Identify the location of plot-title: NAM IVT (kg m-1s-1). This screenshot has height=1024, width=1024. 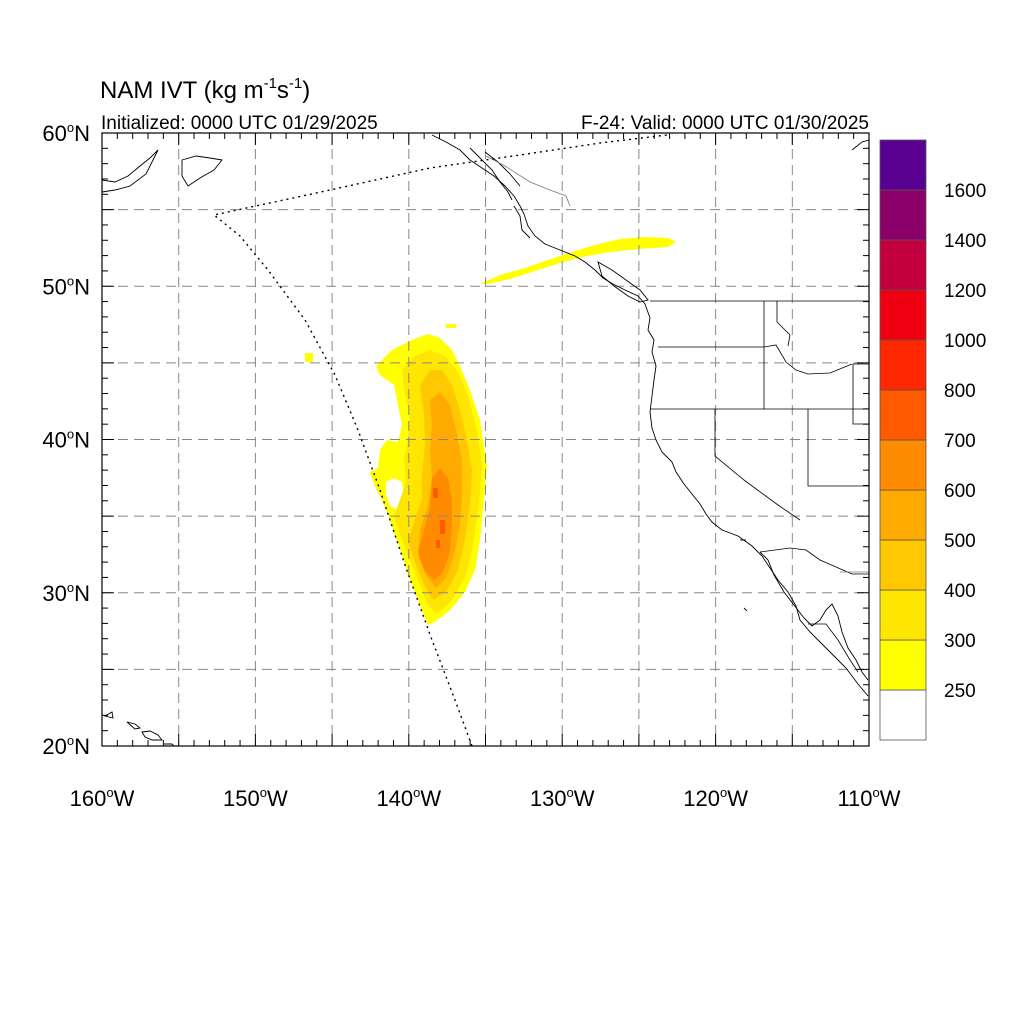
(205, 89).